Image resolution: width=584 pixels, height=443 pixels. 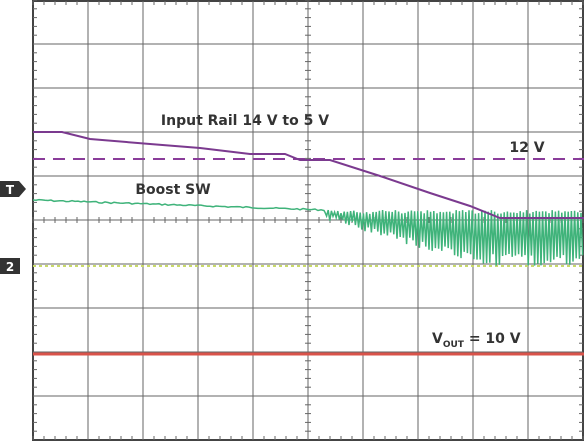 I want to click on trigger-text: T, so click(x=10, y=190).